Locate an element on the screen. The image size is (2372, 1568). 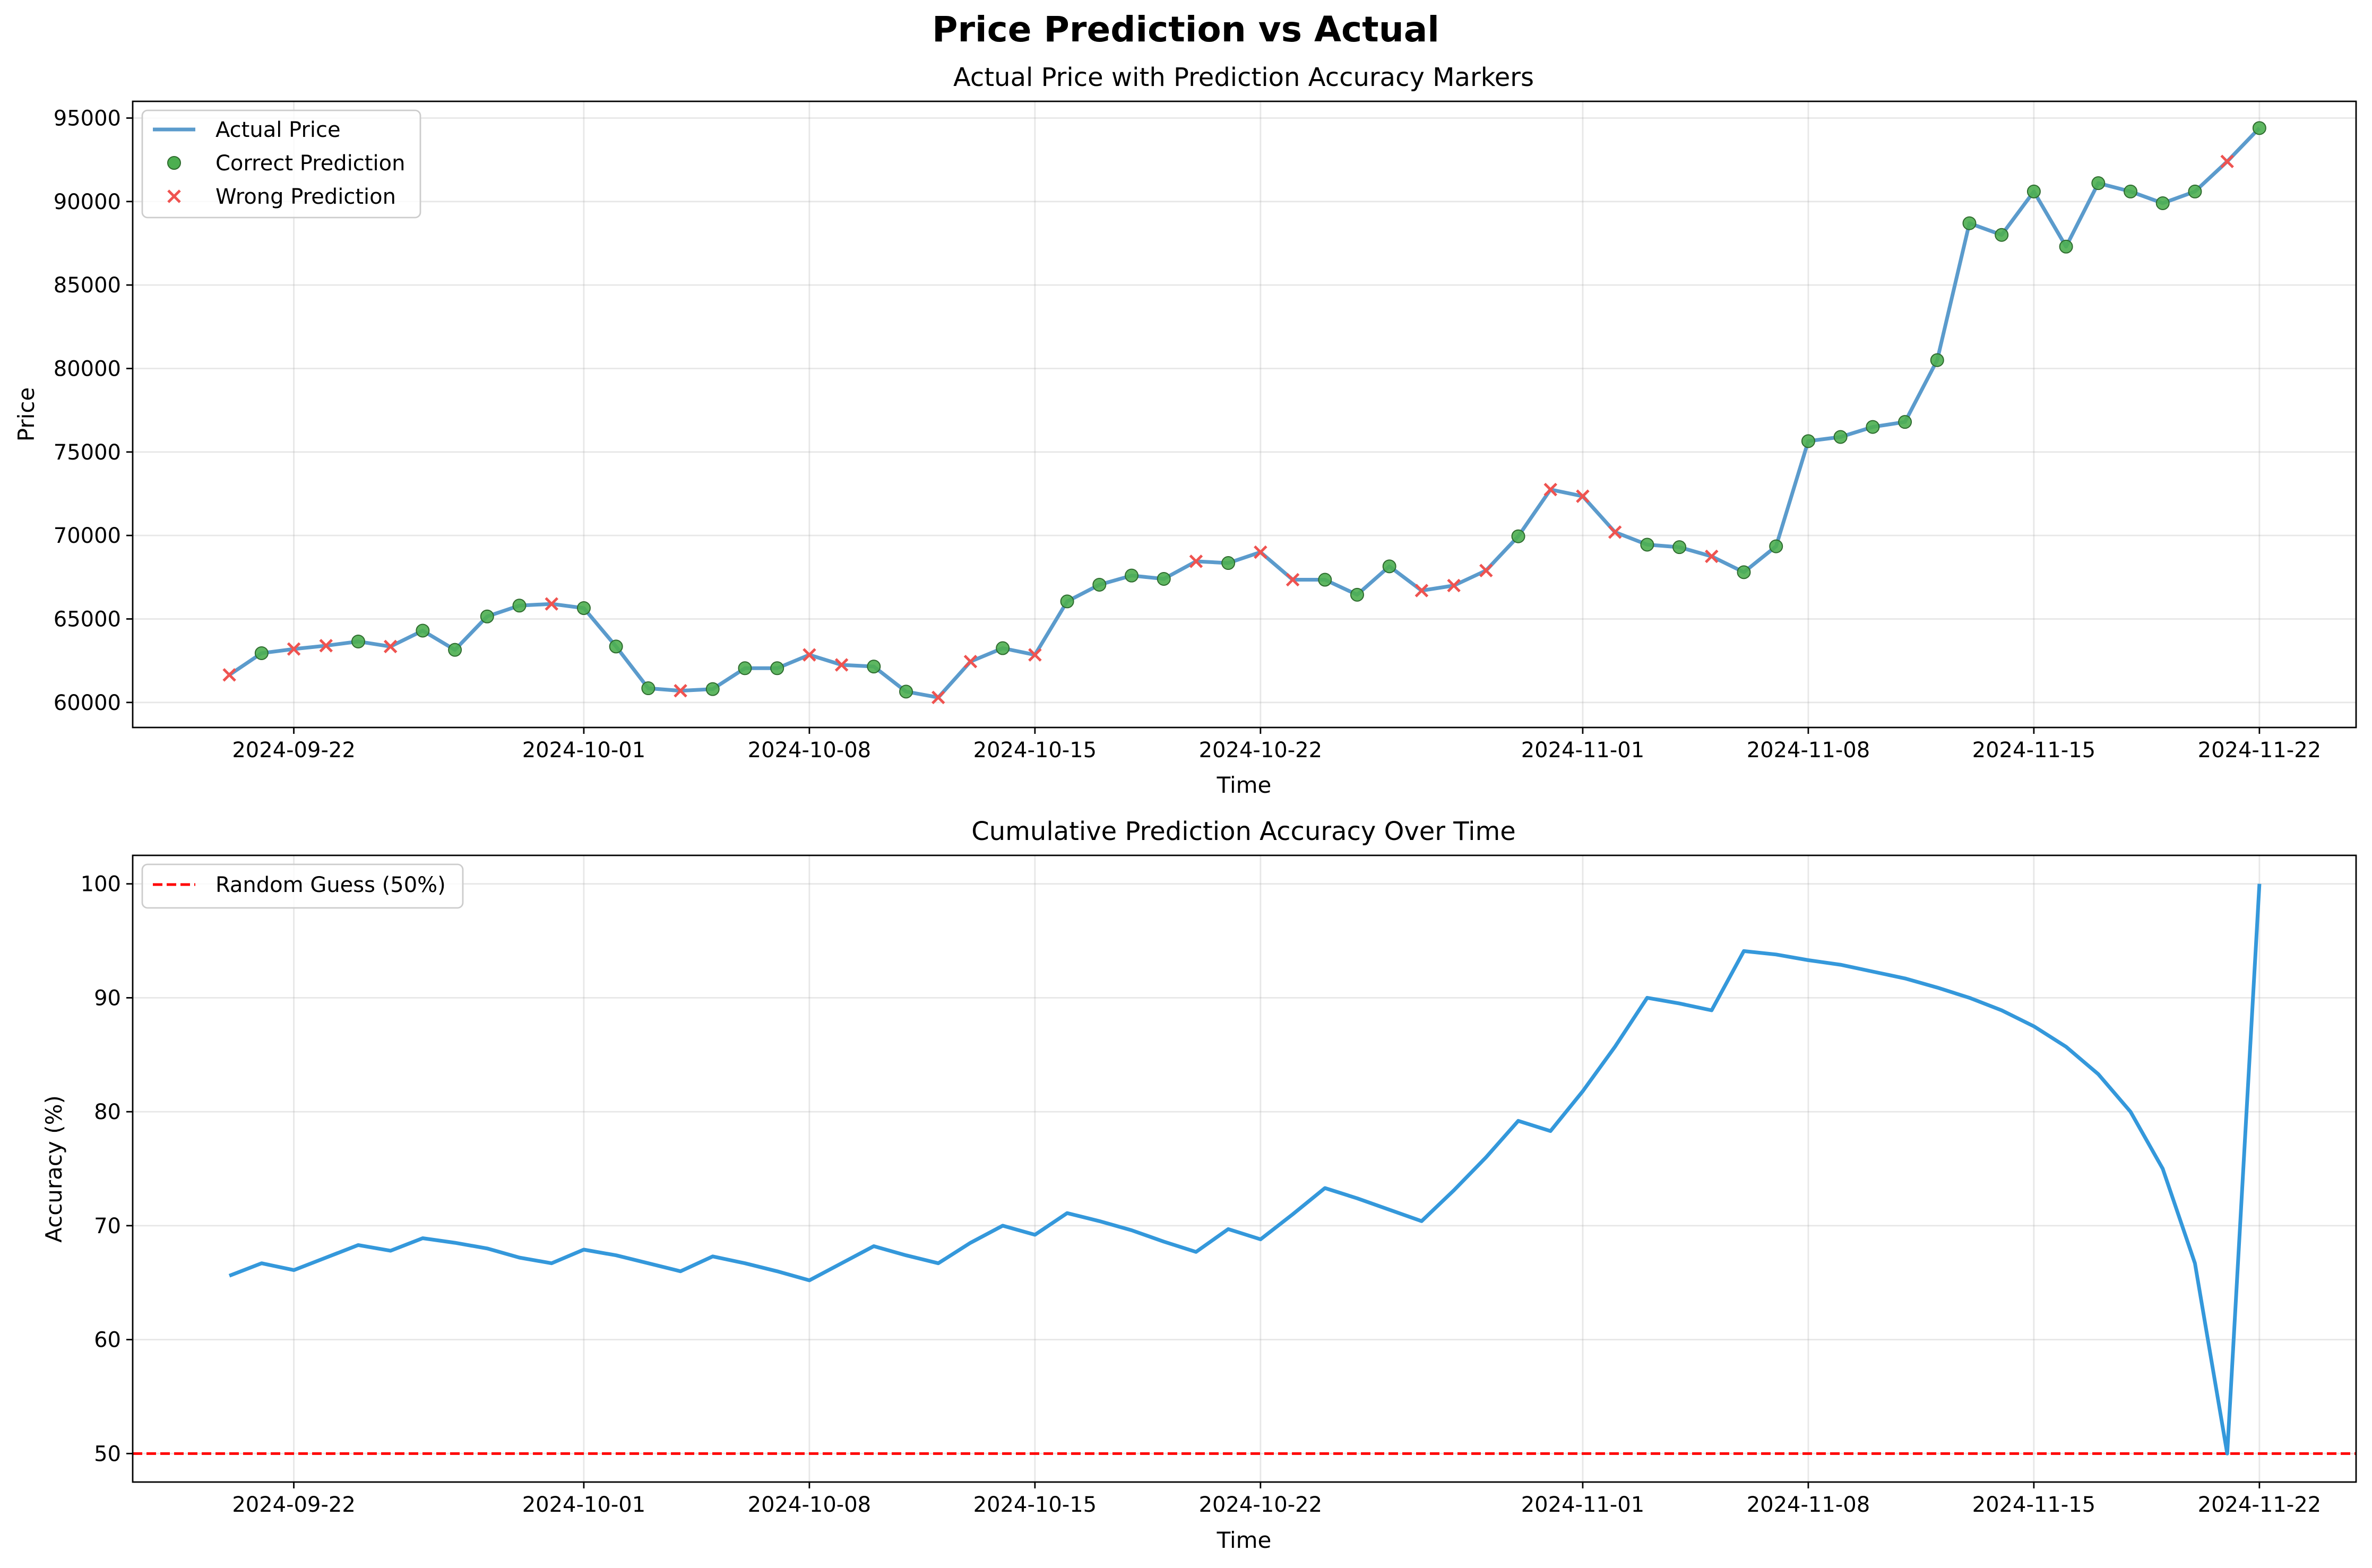
price-ytick-label: 80000 is located at coordinates (87, 369).